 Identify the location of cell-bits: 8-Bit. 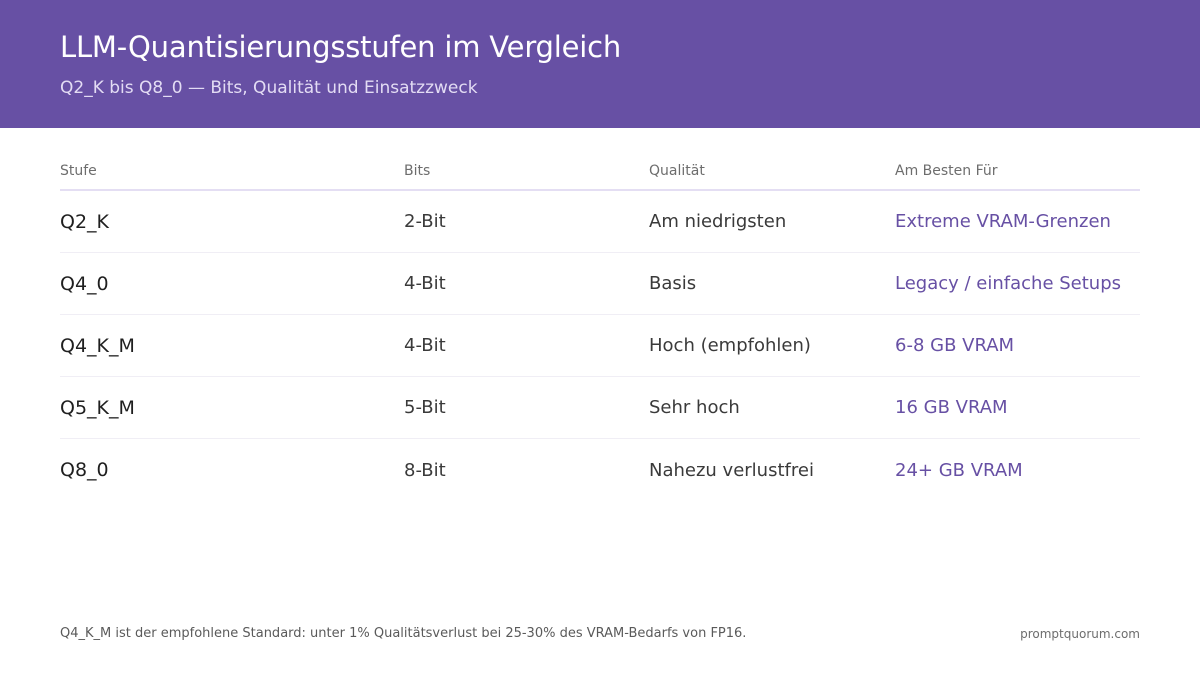
(425, 470).